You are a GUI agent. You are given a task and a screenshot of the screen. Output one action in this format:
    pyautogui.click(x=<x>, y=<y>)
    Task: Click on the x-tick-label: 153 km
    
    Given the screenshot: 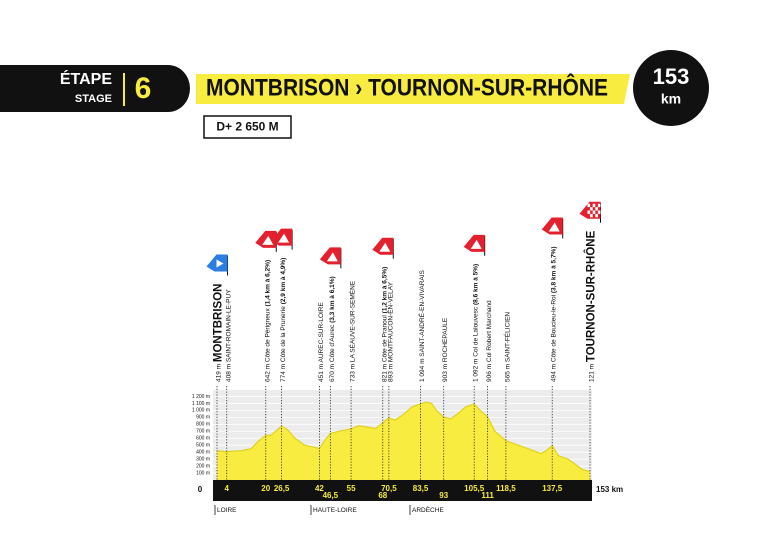 What is the action you would take?
    pyautogui.click(x=609, y=489)
    